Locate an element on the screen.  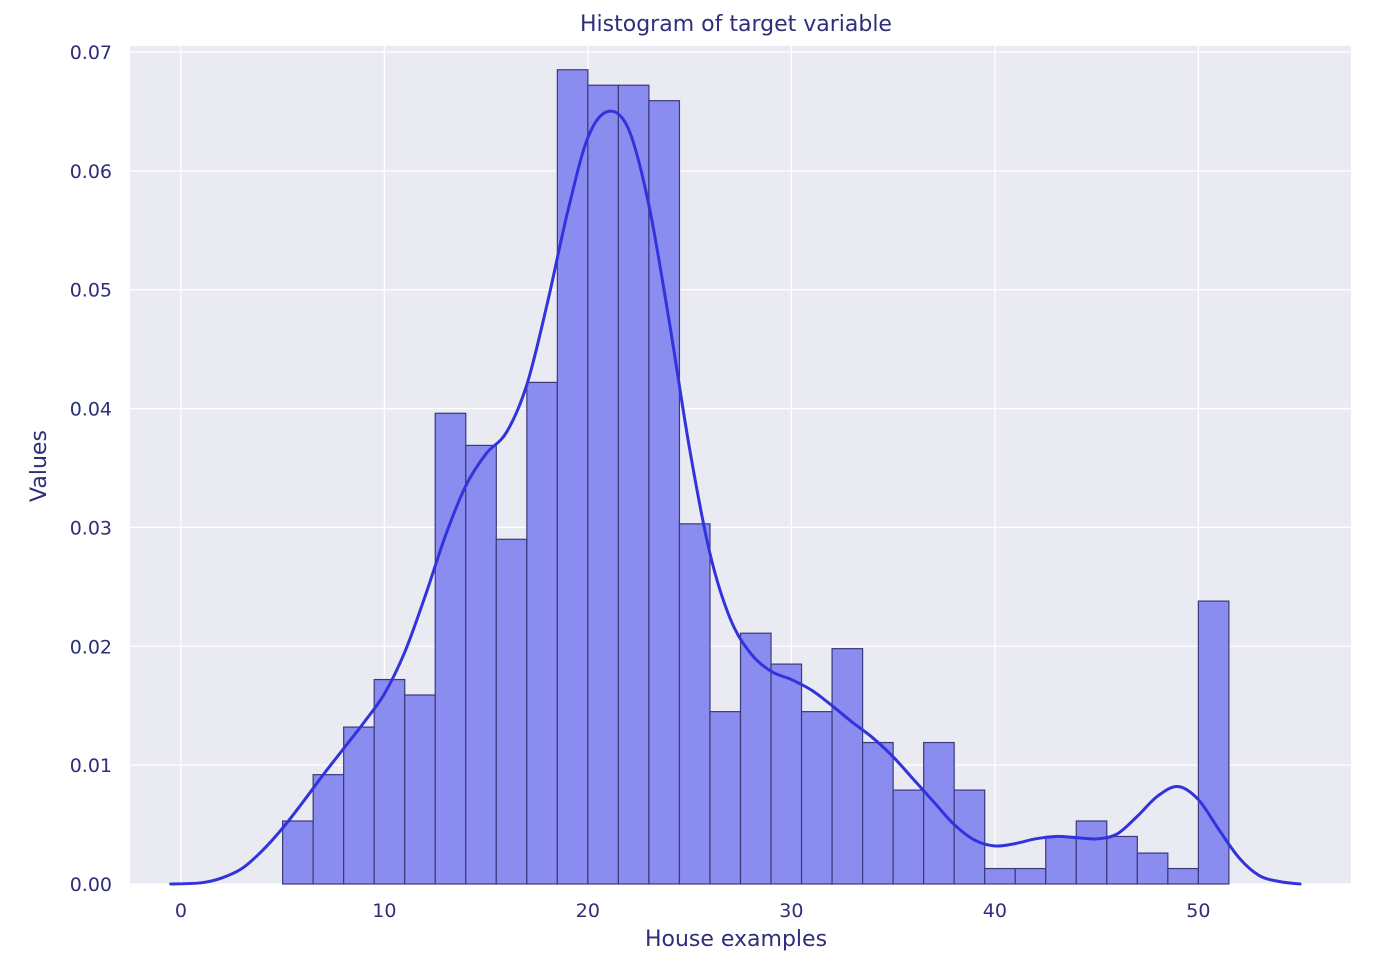
x-tick-label: 0 is located at coordinates (181, 911).